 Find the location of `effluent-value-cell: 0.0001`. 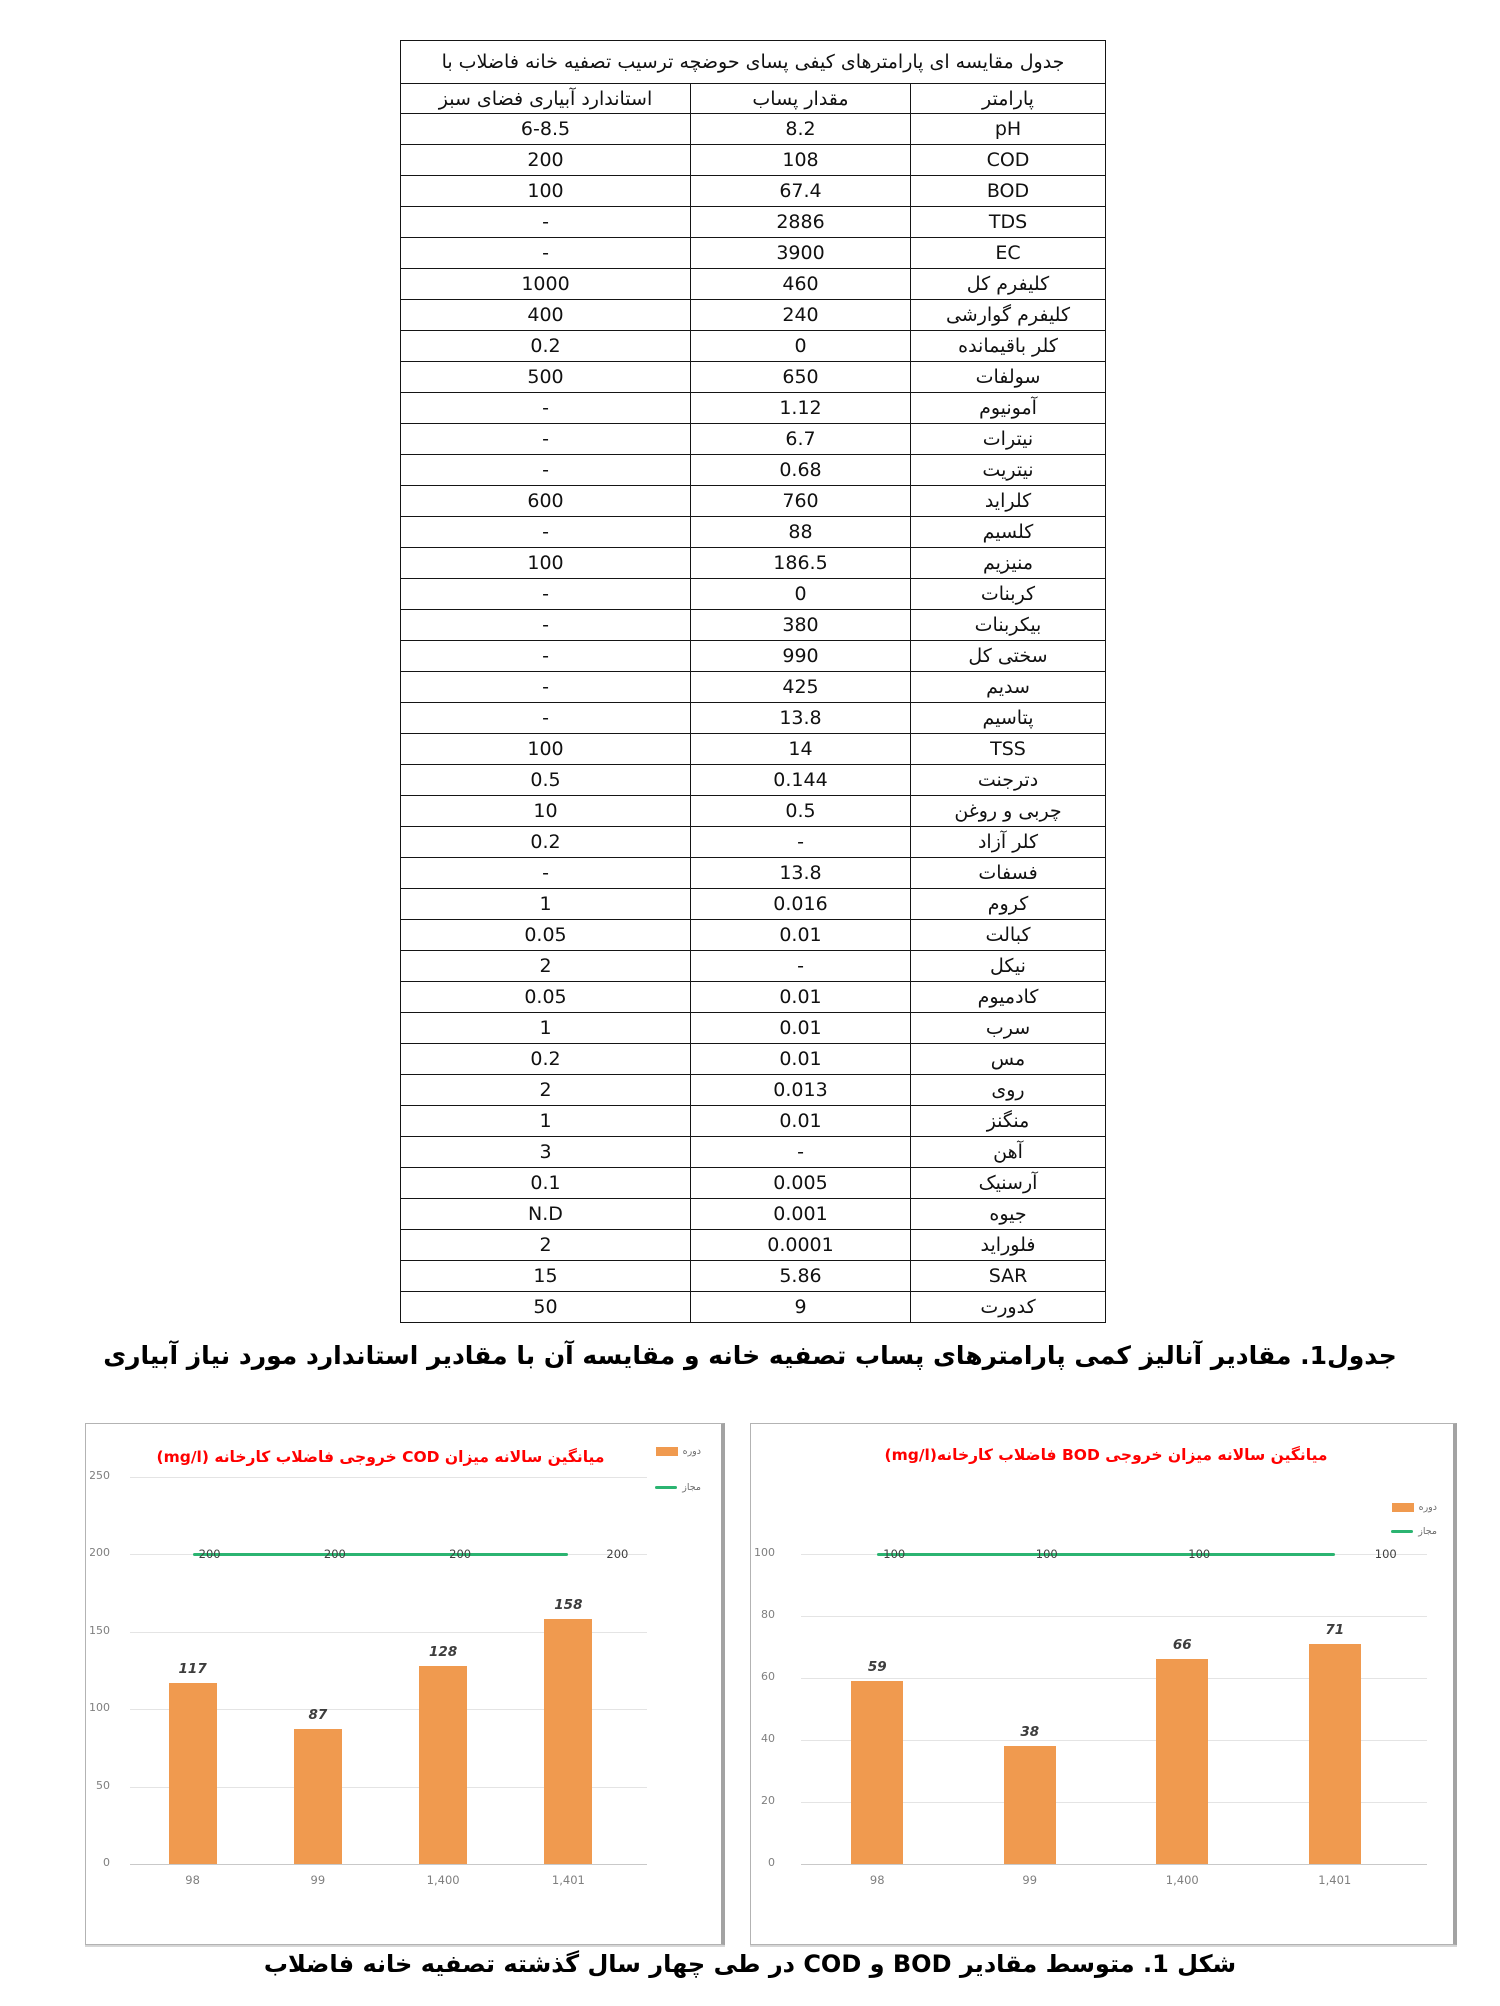

effluent-value-cell: 0.0001 is located at coordinates (800, 1245).